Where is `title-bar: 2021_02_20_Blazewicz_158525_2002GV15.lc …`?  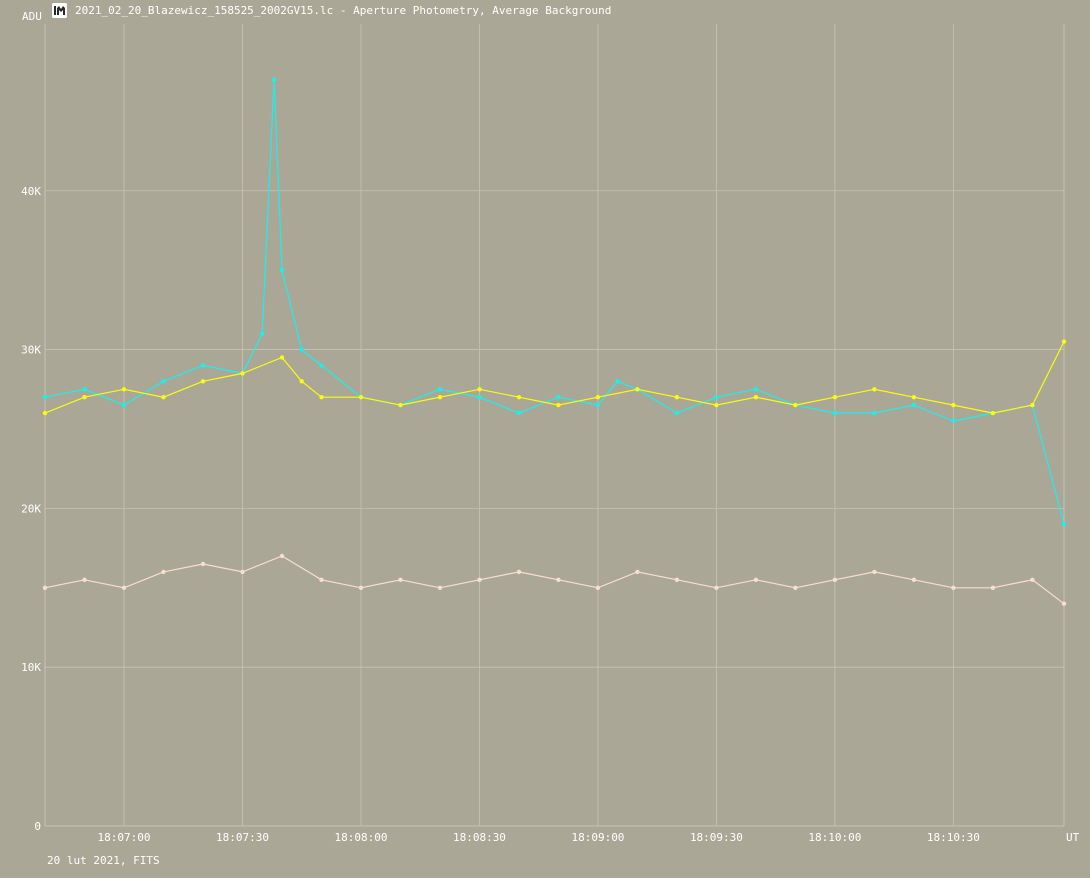
title-bar: 2021_02_20_Blazewicz_158525_2002GV15.lc … is located at coordinates (545, 12).